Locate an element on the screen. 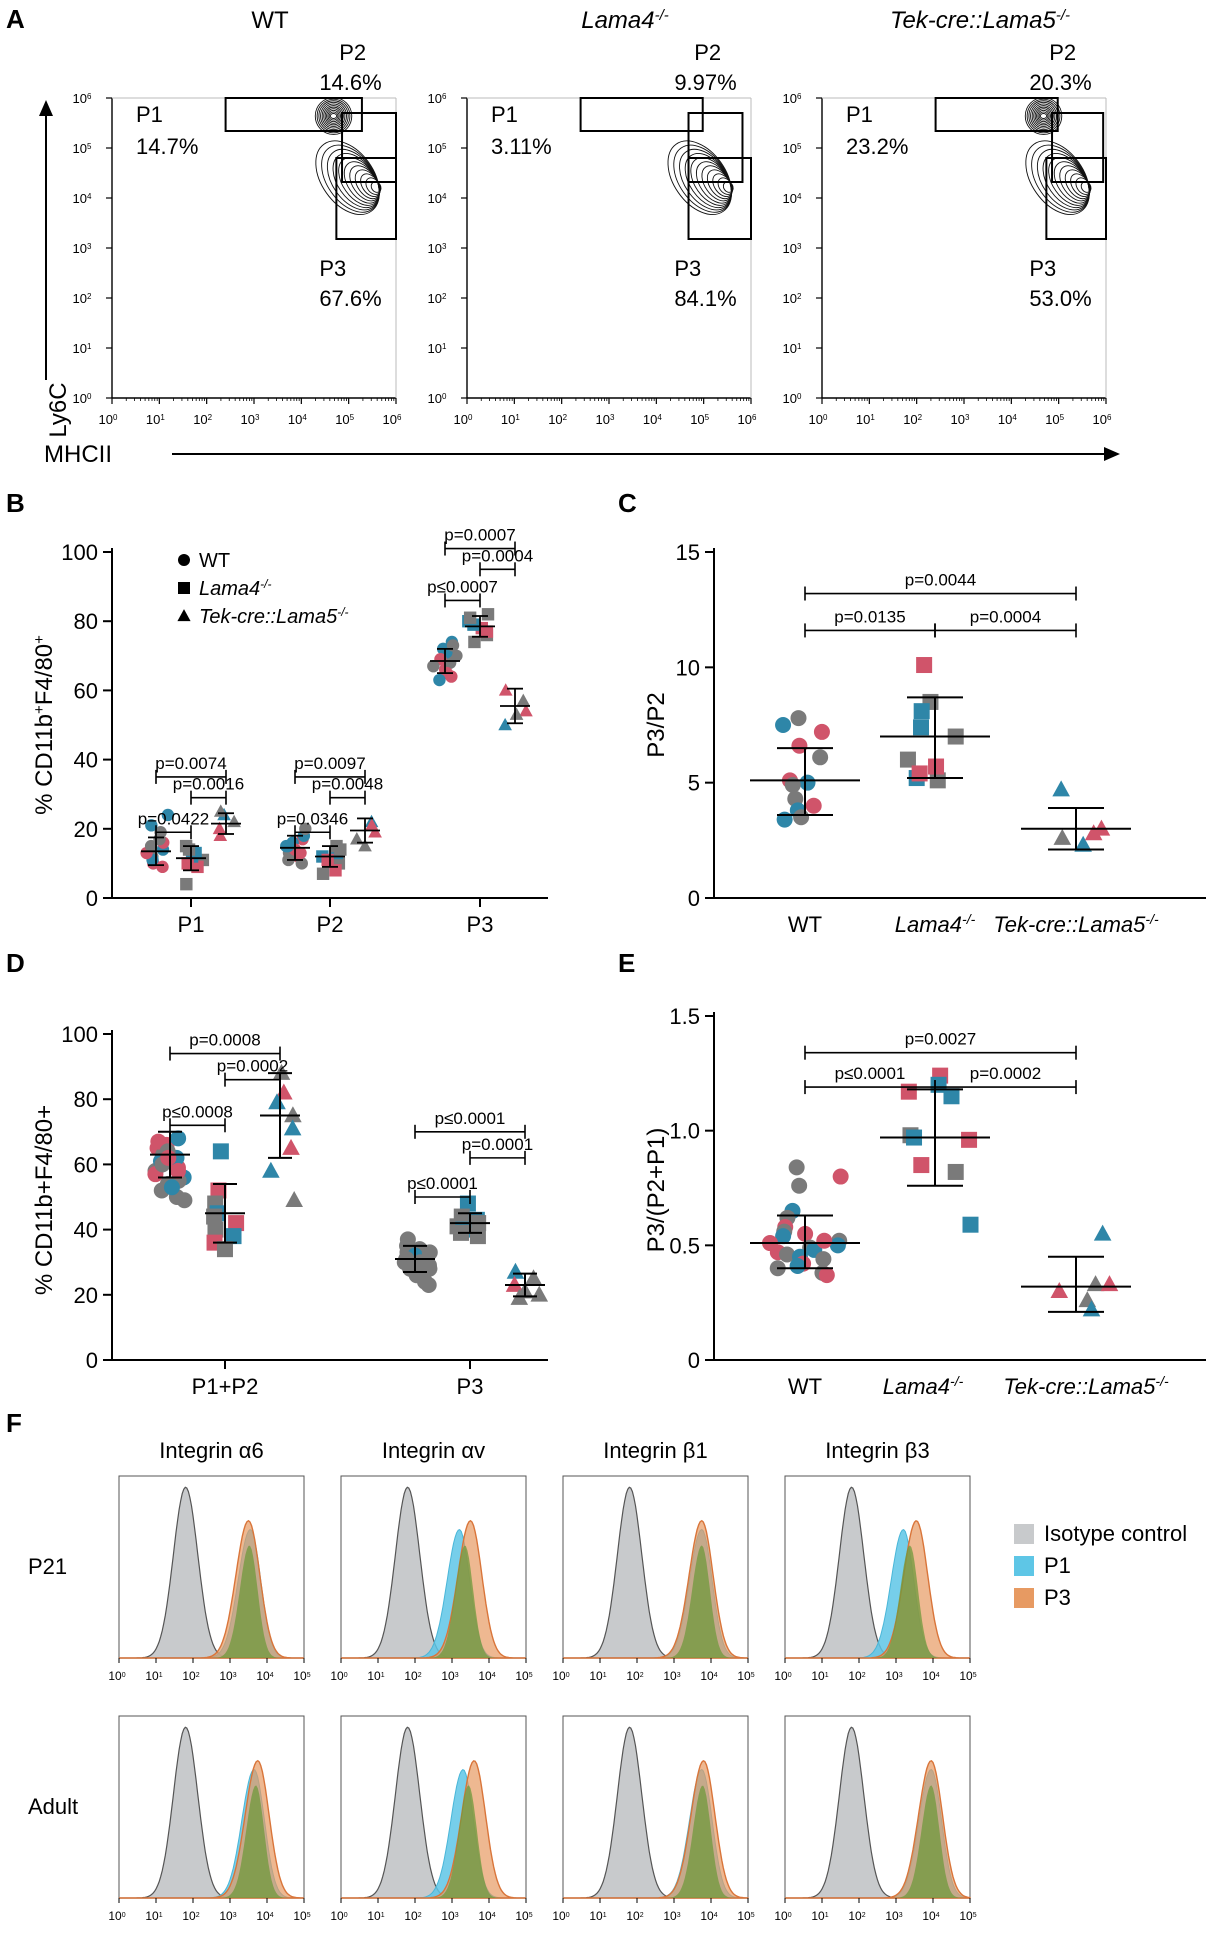 The image size is (1222, 1941). d-pvalue-label: p≤0.0008 is located at coordinates (197, 1111).